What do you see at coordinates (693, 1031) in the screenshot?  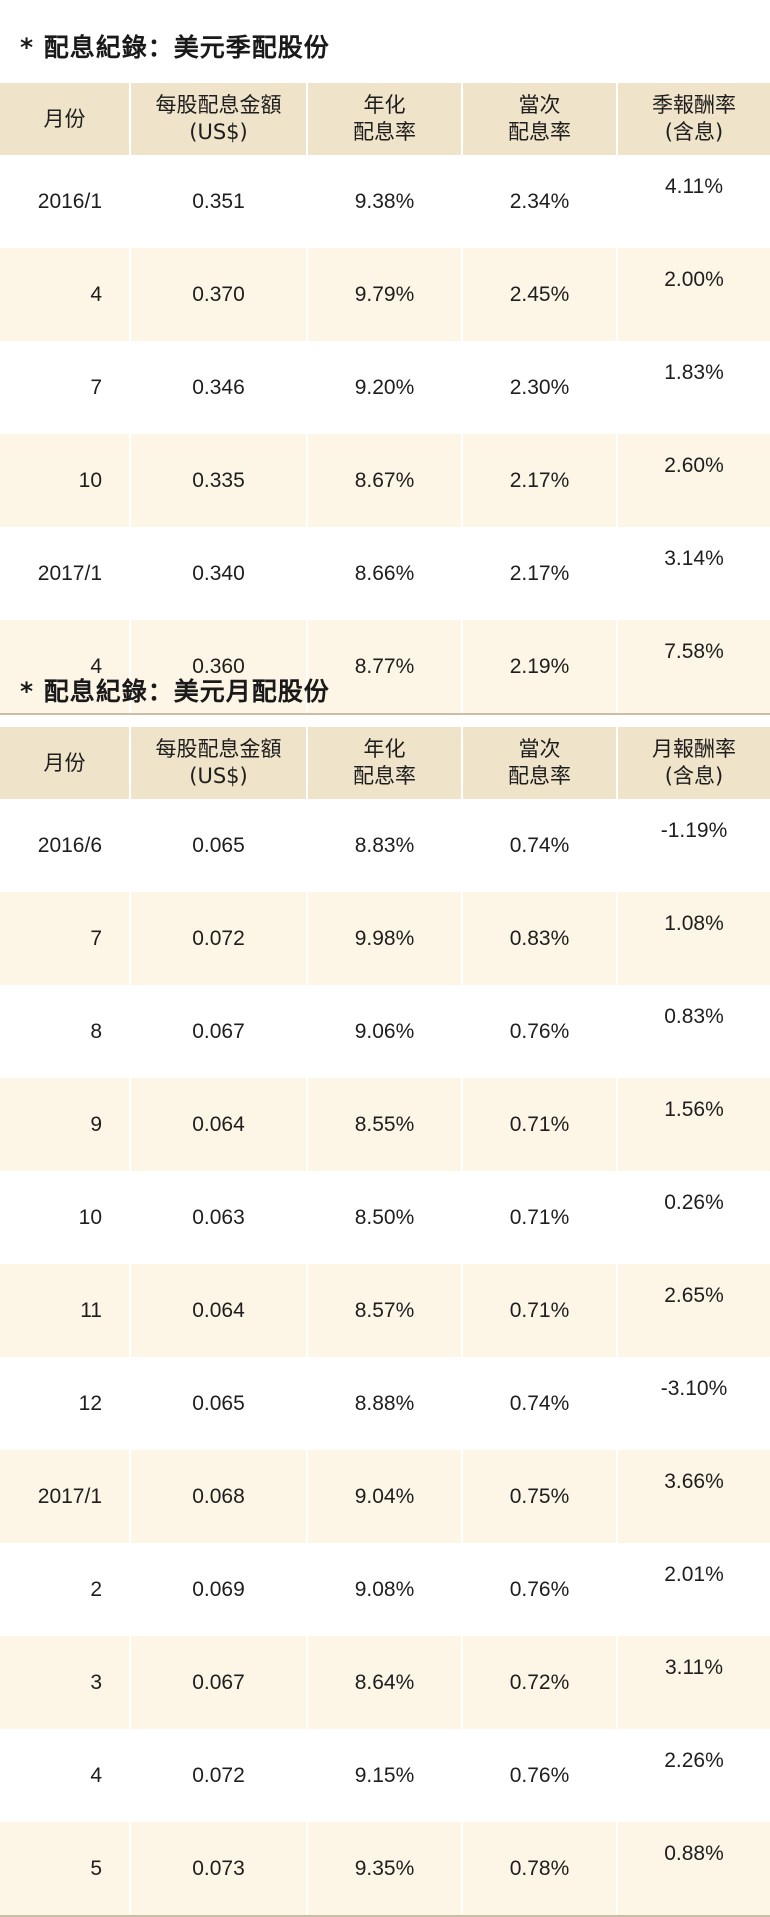 I see `return-cell: 0.83%` at bounding box center [693, 1031].